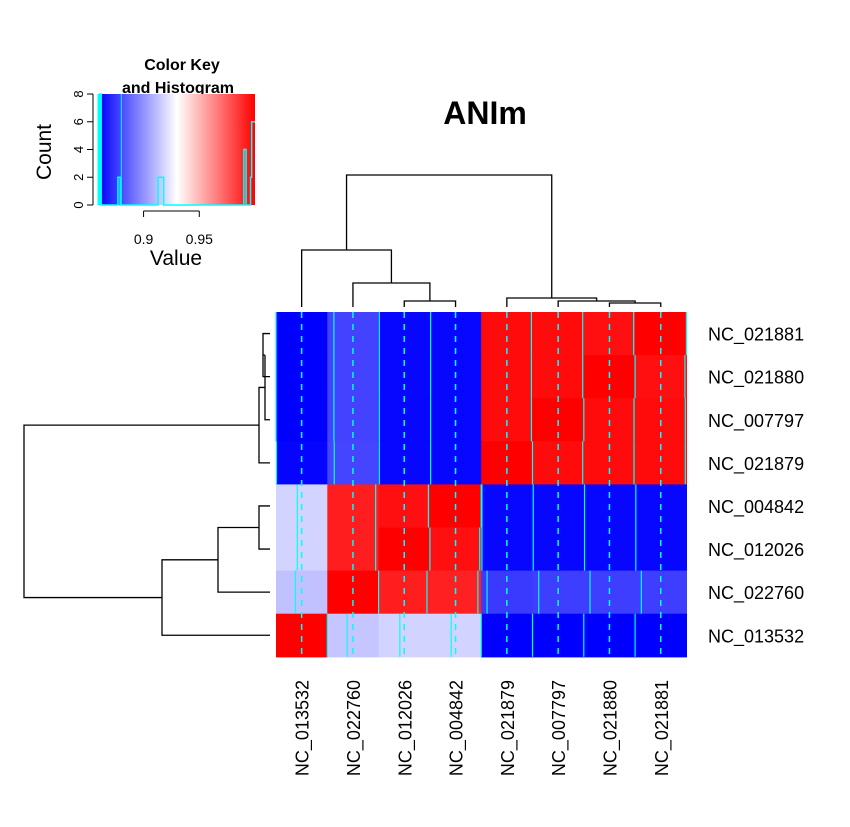  Describe the element at coordinates (756, 464) in the screenshot. I see `row-label: NC_021879` at that location.